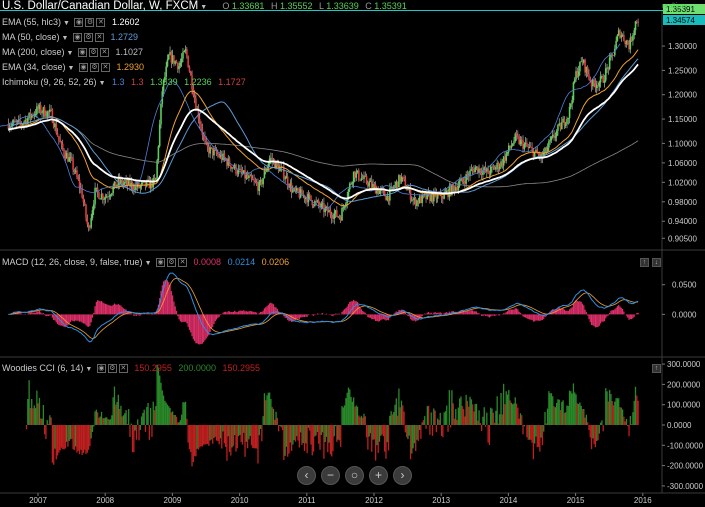 The width and height of the screenshot is (705, 507). What do you see at coordinates (43, 368) in the screenshot?
I see `indicator-label: Woodies CCI (6, 14)` at bounding box center [43, 368].